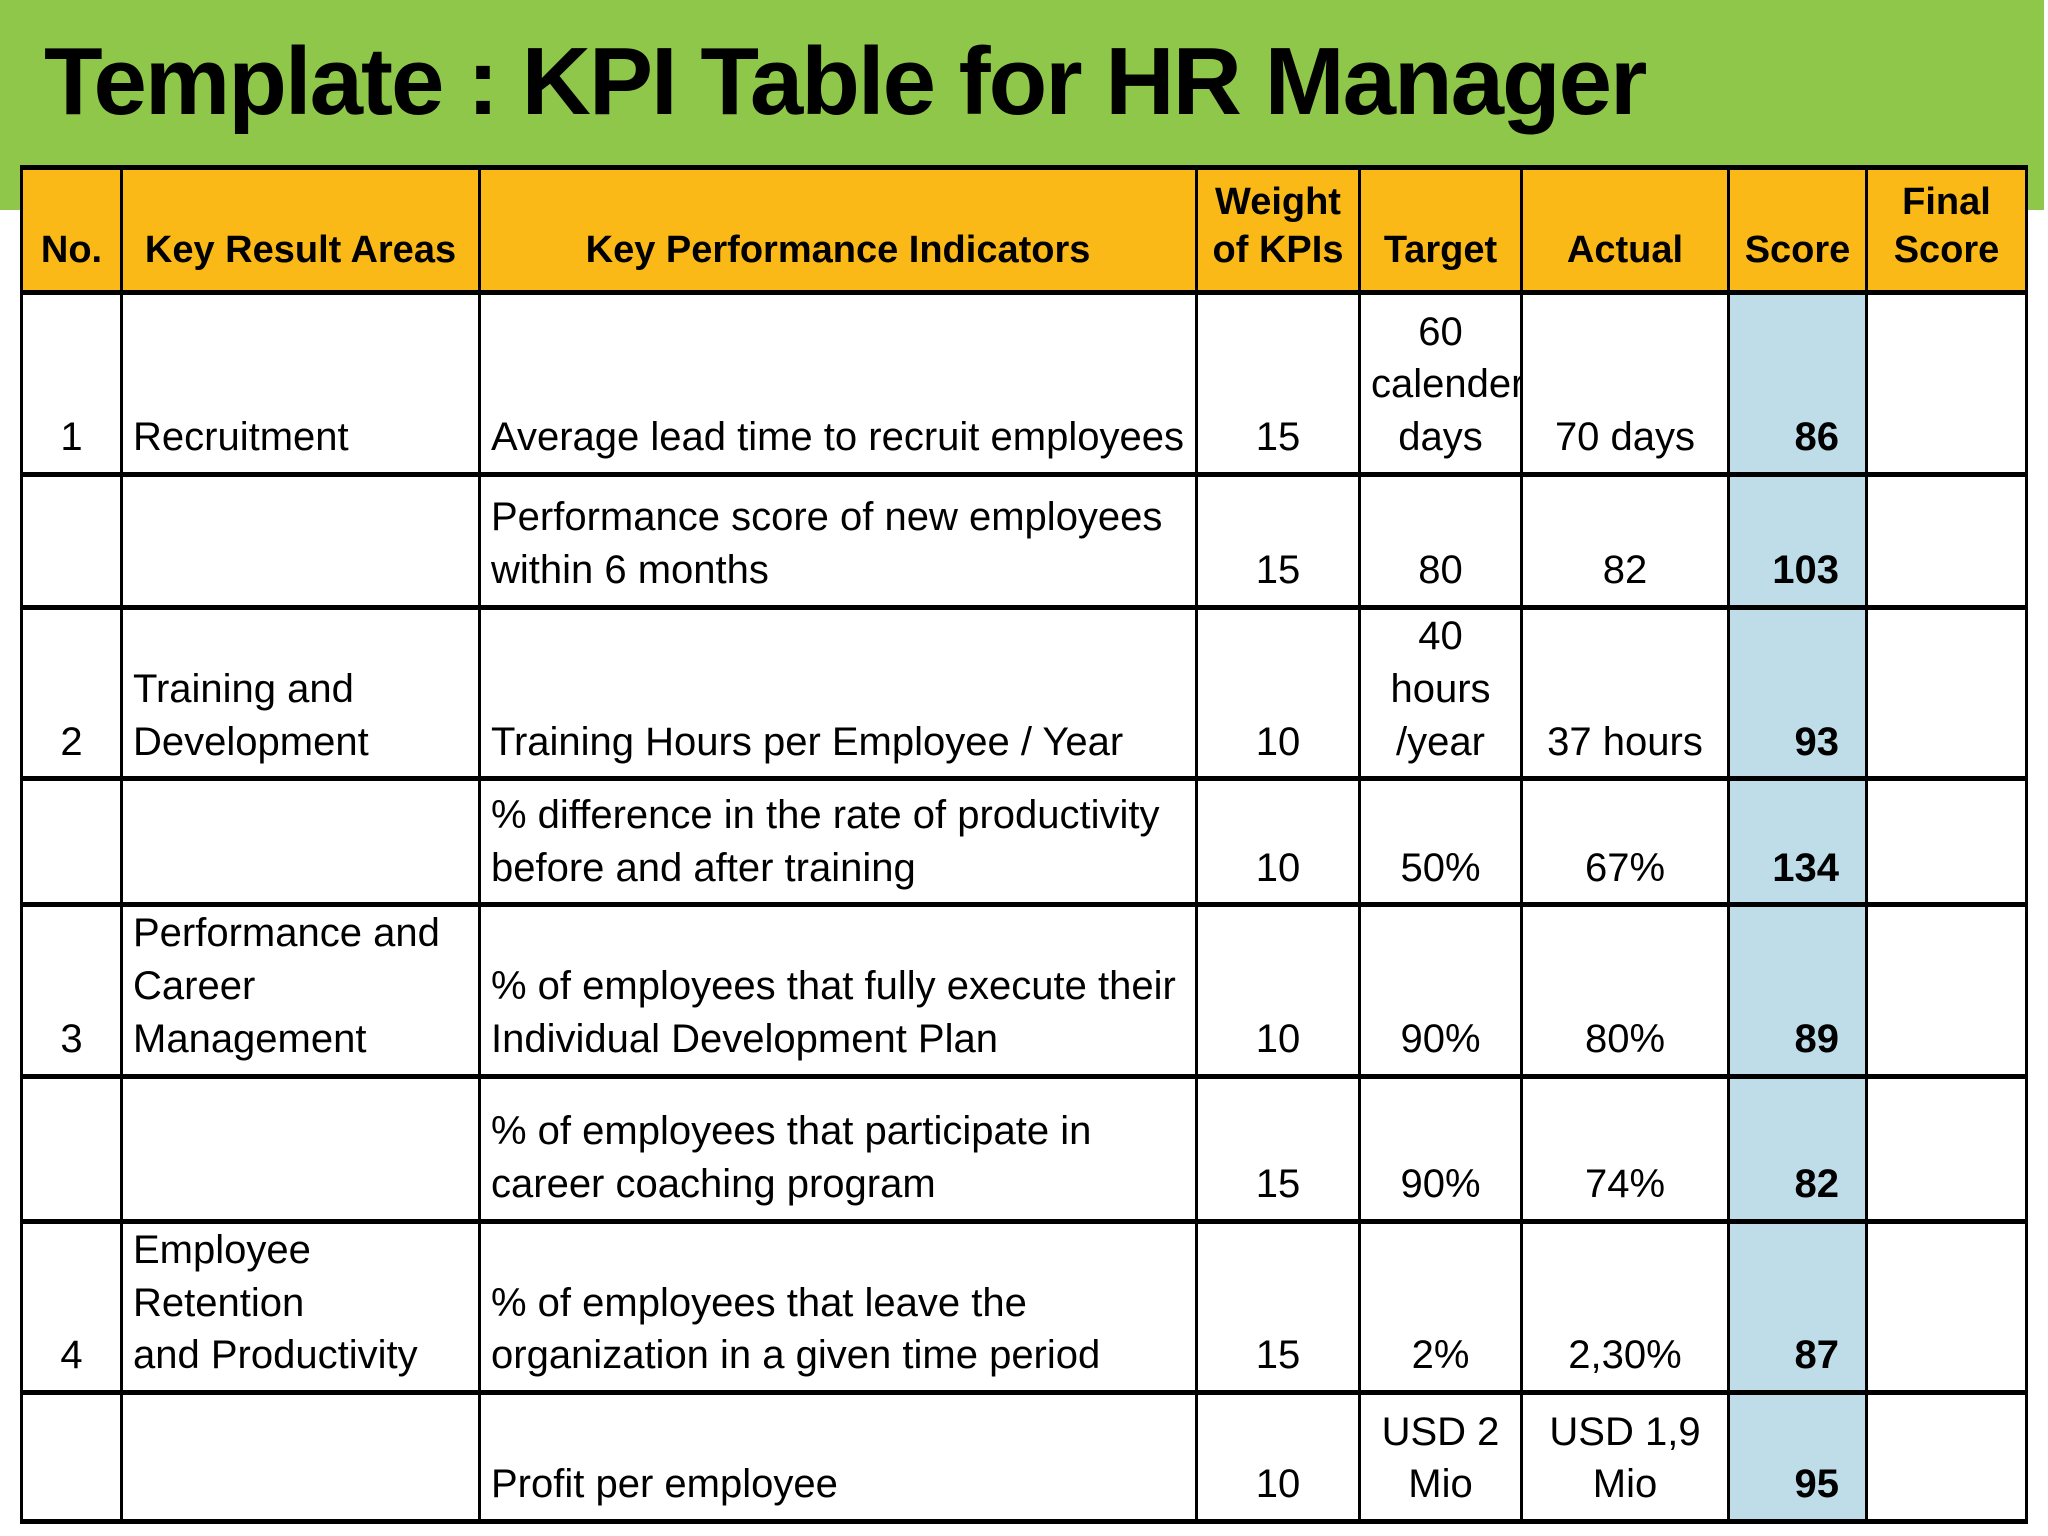  Describe the element at coordinates (838, 1457) in the screenshot. I see `cell-kpi: Profit per employee` at that location.